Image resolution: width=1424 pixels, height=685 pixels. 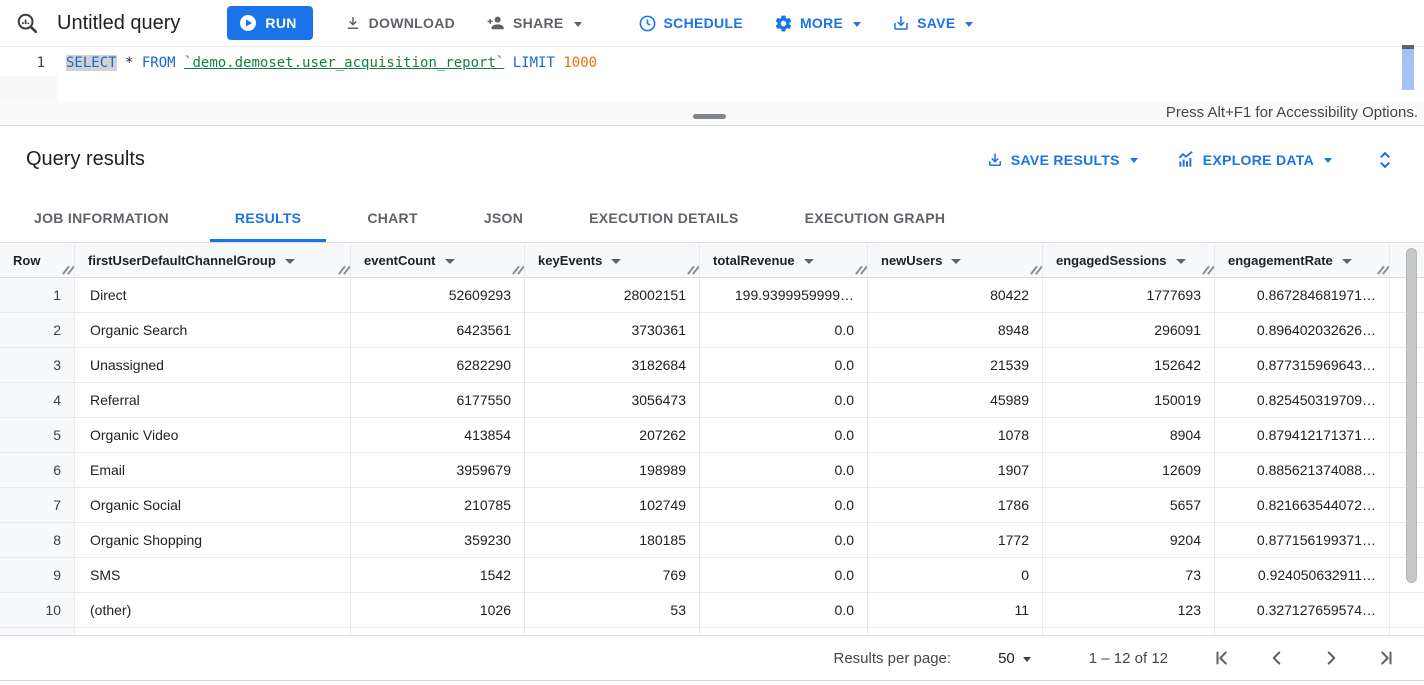 What do you see at coordinates (534, 23) in the screenshot?
I see `share-button: SHARE` at bounding box center [534, 23].